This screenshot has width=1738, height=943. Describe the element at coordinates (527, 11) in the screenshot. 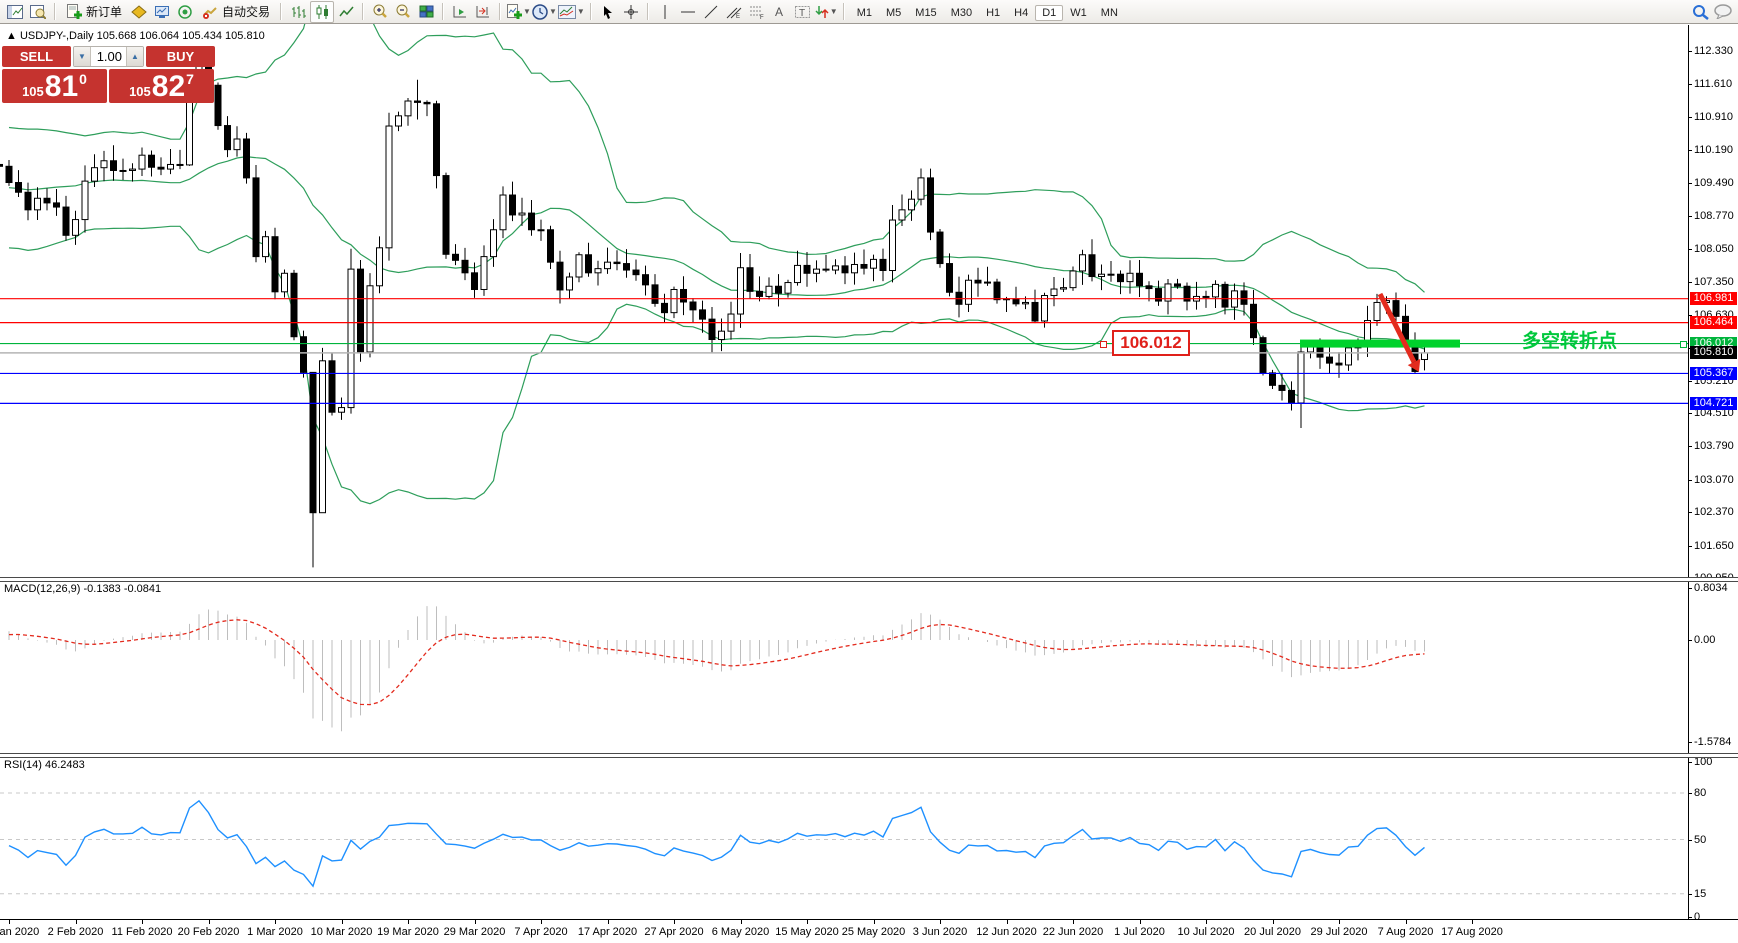

I see `indicators-dropdown-arrow: ▼` at that location.